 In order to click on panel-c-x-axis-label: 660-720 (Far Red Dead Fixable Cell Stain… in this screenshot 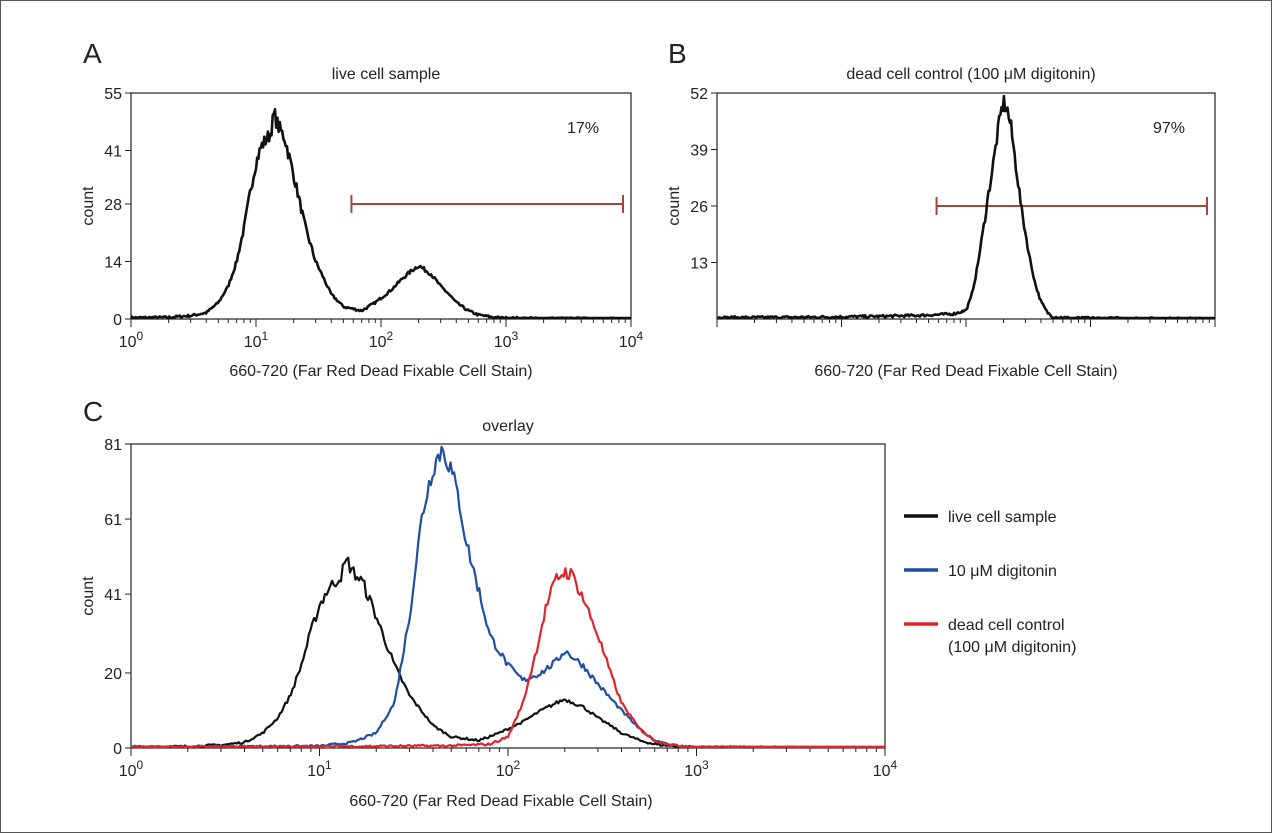, I will do `click(500, 801)`.